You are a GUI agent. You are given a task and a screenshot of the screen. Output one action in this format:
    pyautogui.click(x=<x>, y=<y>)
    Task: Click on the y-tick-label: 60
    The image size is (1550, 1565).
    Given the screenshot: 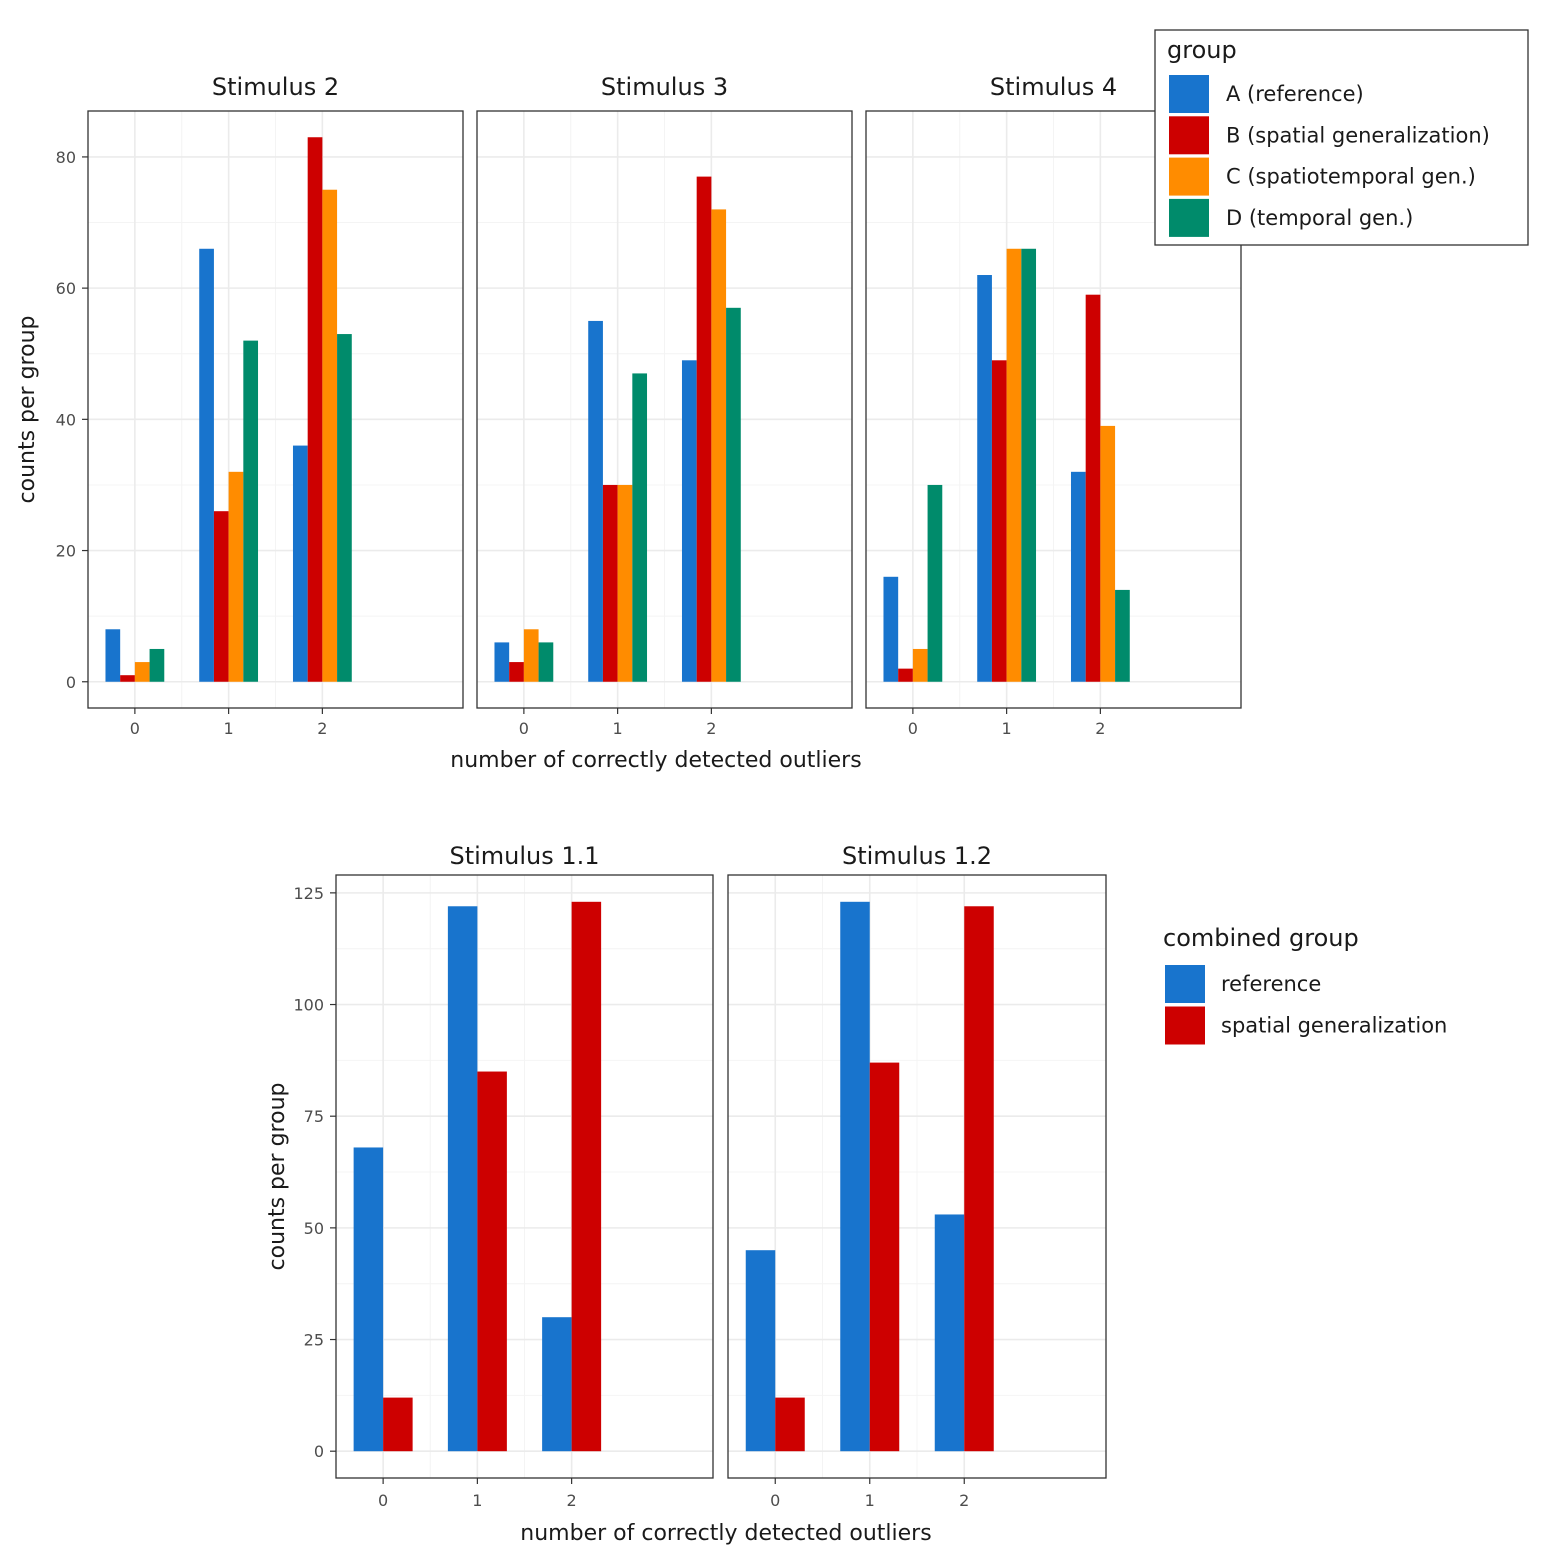 What is the action you would take?
    pyautogui.click(x=66, y=288)
    